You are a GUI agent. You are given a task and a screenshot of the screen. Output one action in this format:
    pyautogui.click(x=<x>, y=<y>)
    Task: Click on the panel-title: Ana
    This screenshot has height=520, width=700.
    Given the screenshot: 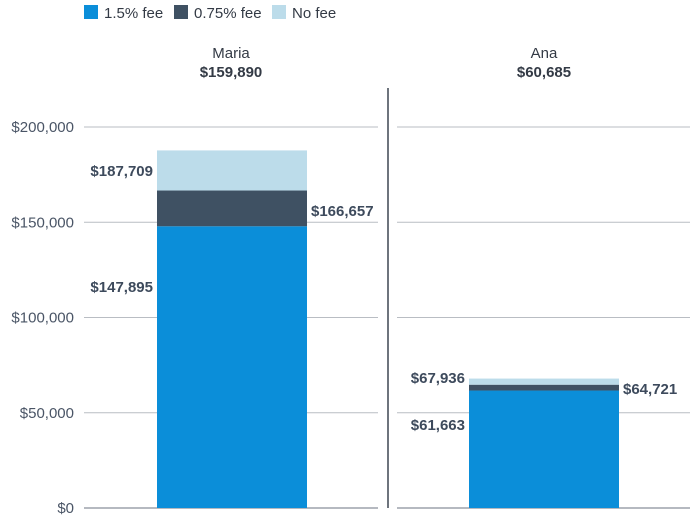 What is the action you would take?
    pyautogui.click(x=544, y=53)
    